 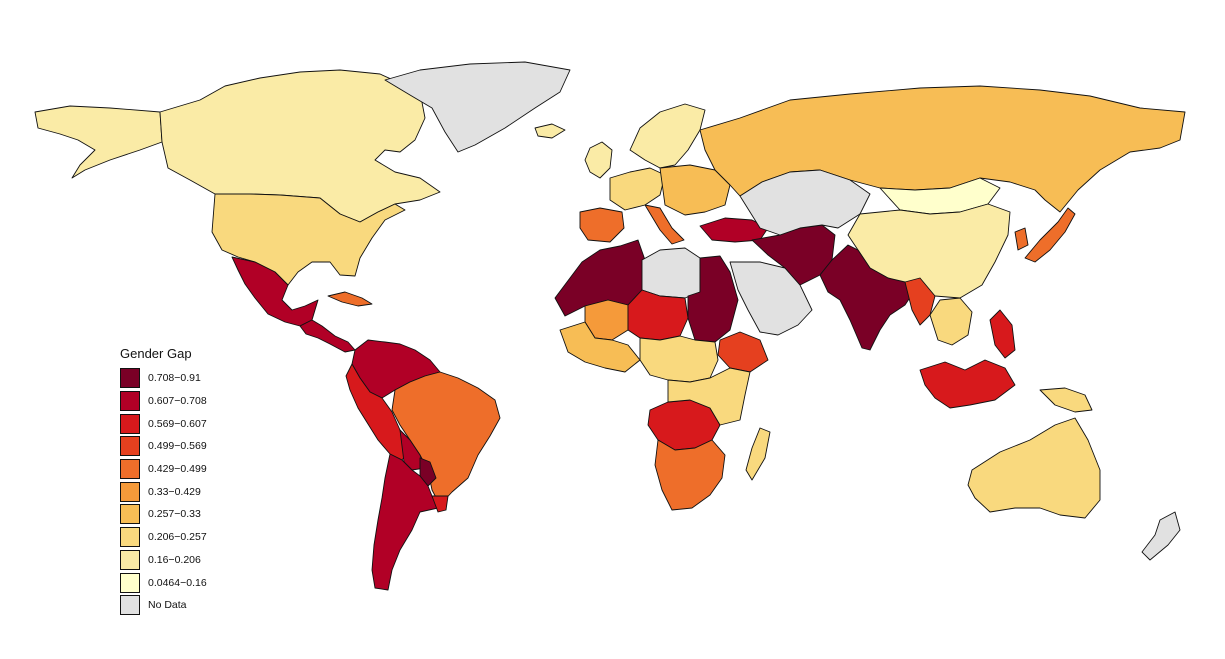 What do you see at coordinates (734, 230) in the screenshot?
I see `turkey` at bounding box center [734, 230].